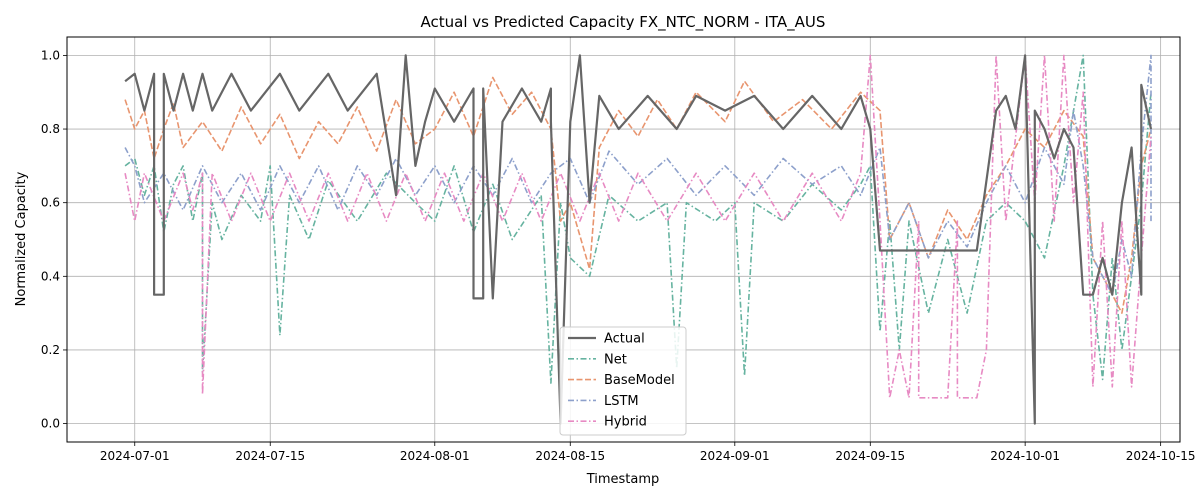 The width and height of the screenshot is (1200, 500). I want to click on legend: Actual Net BaseModel LSTM Hybrid, so click(623, 381).